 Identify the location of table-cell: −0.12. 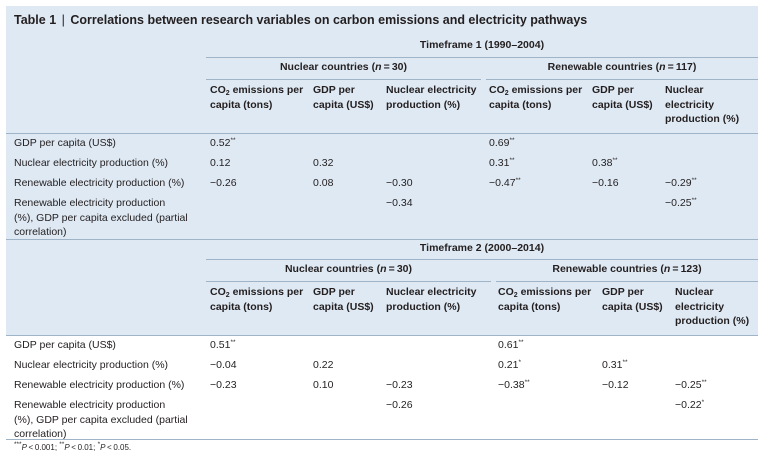
(615, 385).